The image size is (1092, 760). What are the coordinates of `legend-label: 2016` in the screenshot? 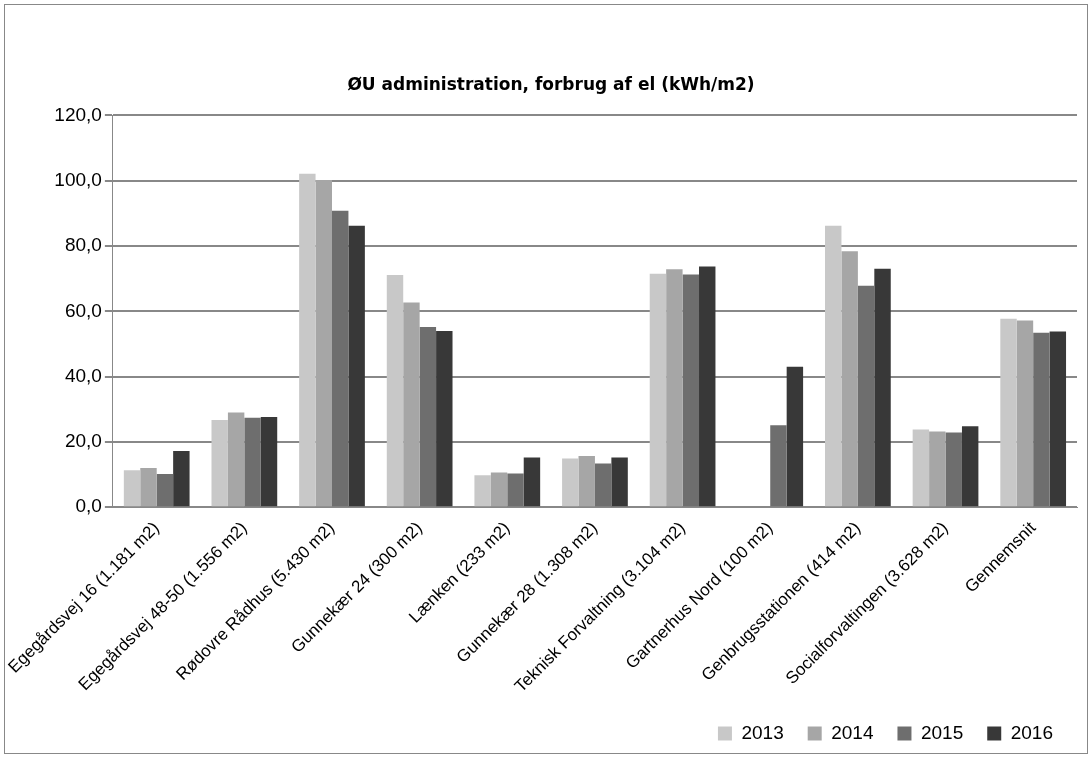 It's located at (1032, 732).